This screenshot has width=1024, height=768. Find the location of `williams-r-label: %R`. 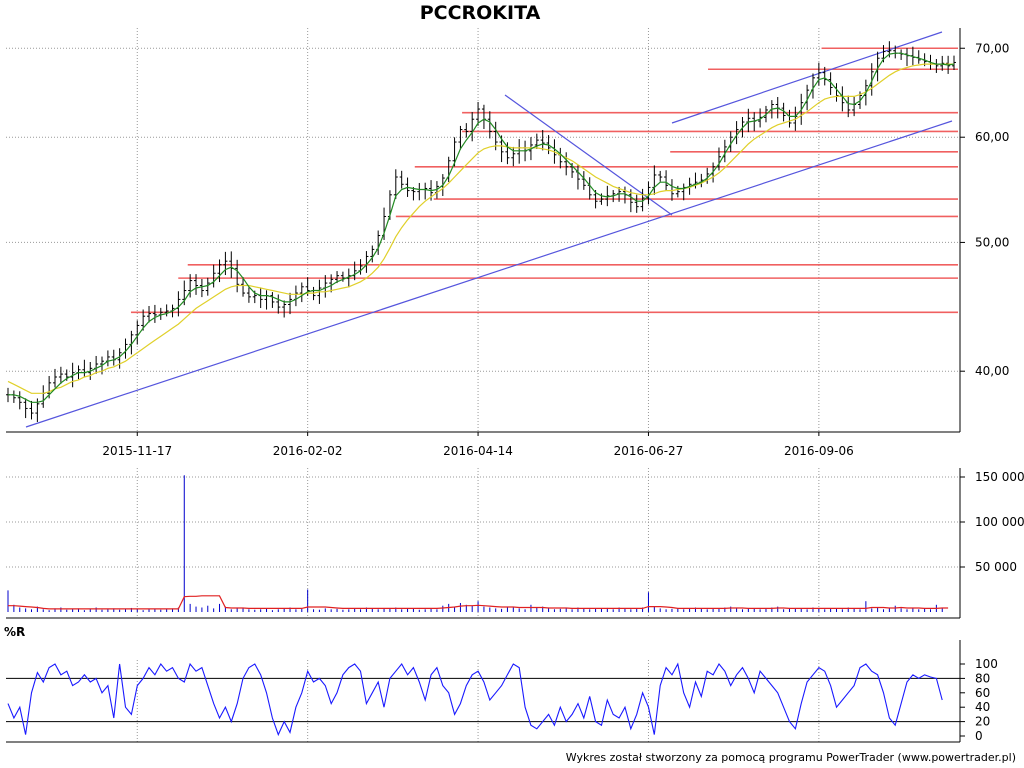

williams-r-label: %R is located at coordinates (14, 632).